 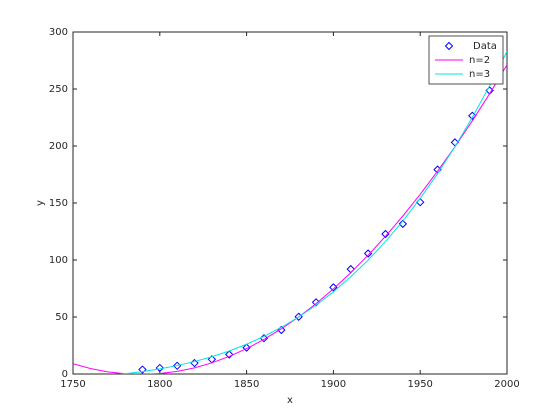 I want to click on x-axis-label: x, so click(x=290, y=400).